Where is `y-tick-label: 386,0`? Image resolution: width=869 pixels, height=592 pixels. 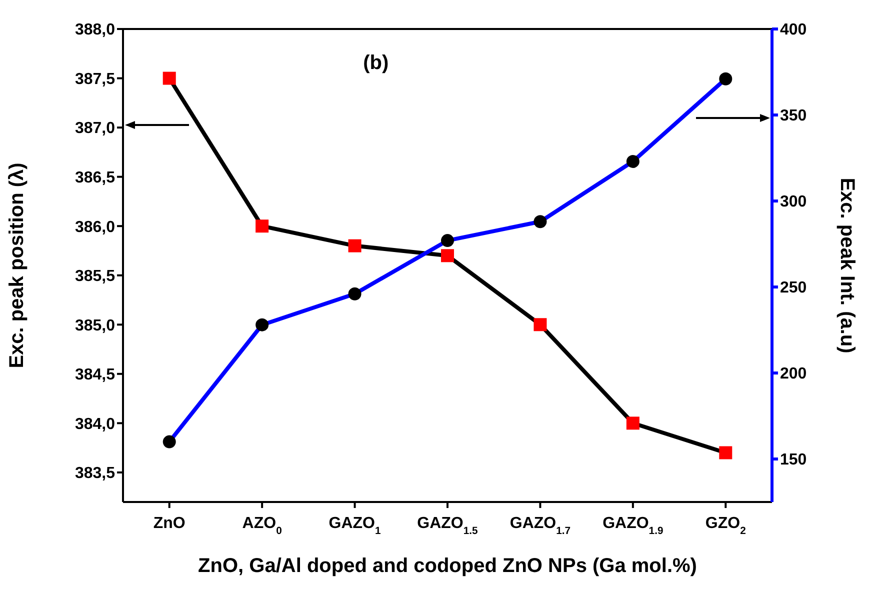 y-tick-label: 386,0 is located at coordinates (95, 227).